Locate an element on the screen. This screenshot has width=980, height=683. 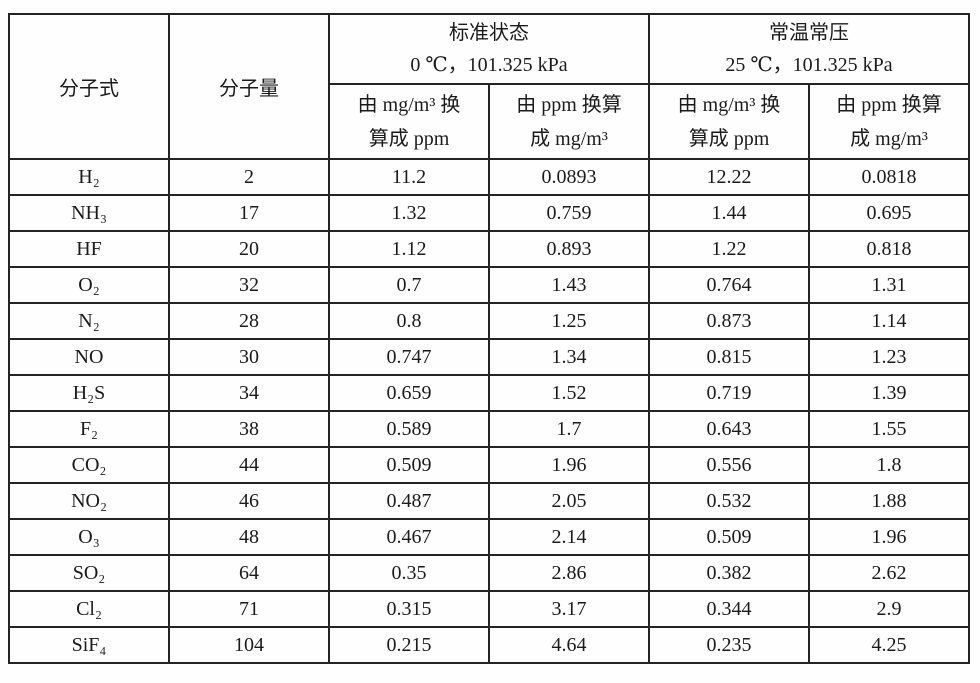
table-row: H₂S 34 0.659 1.52 0.719 1.39 is located at coordinates (489, 393).